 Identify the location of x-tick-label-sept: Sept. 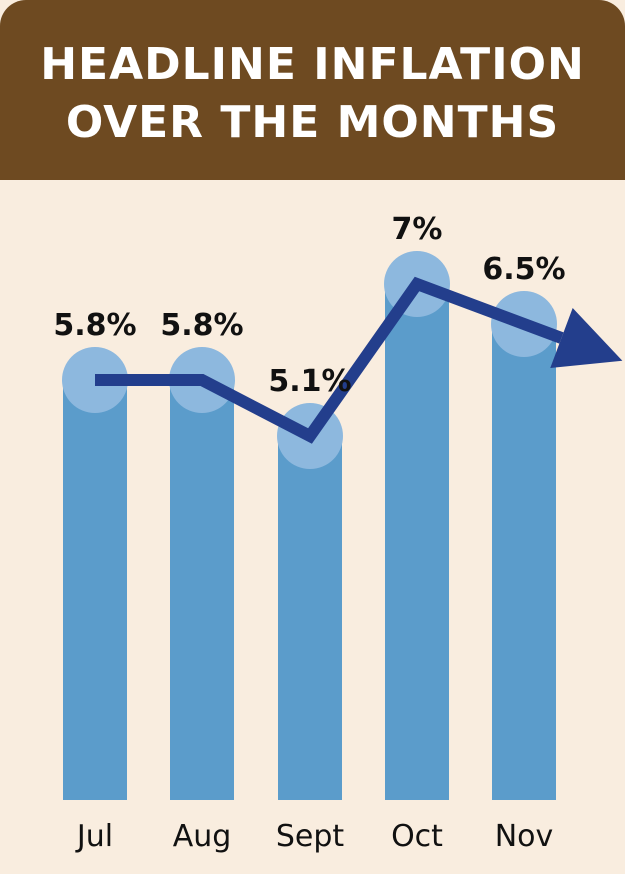
(310, 836).